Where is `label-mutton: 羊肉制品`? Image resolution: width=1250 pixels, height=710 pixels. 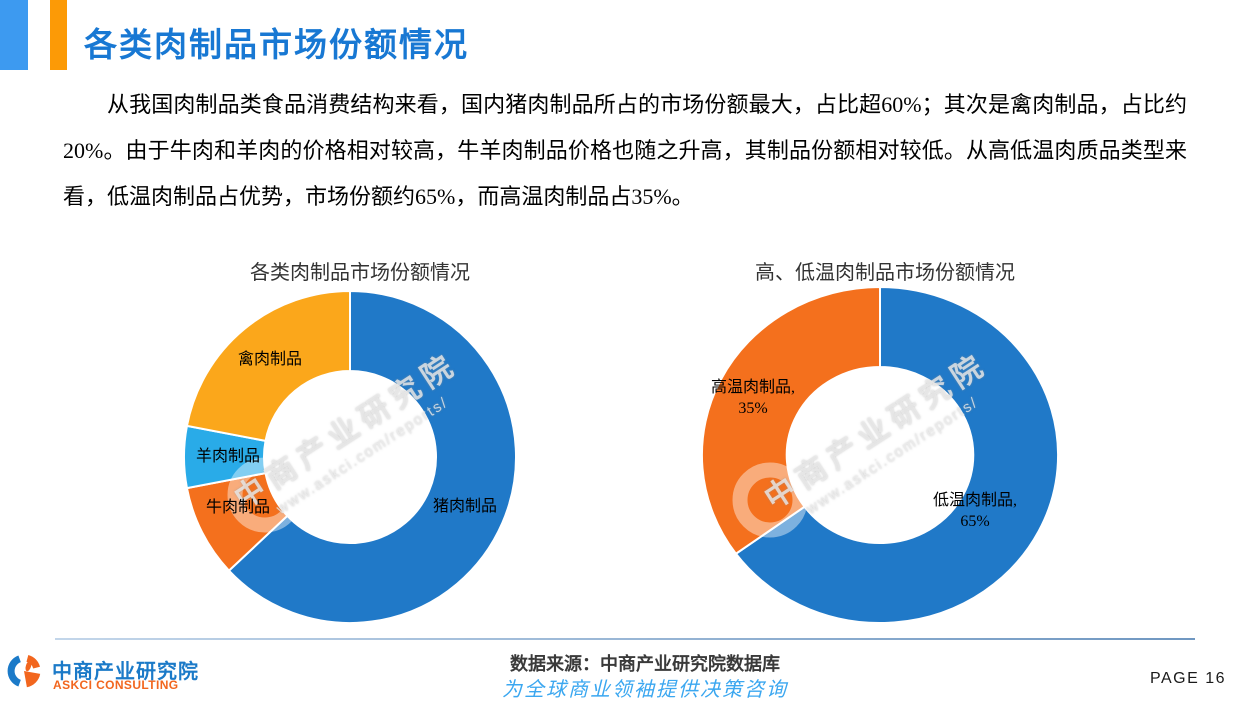
label-mutton: 羊肉制品 is located at coordinates (227, 456).